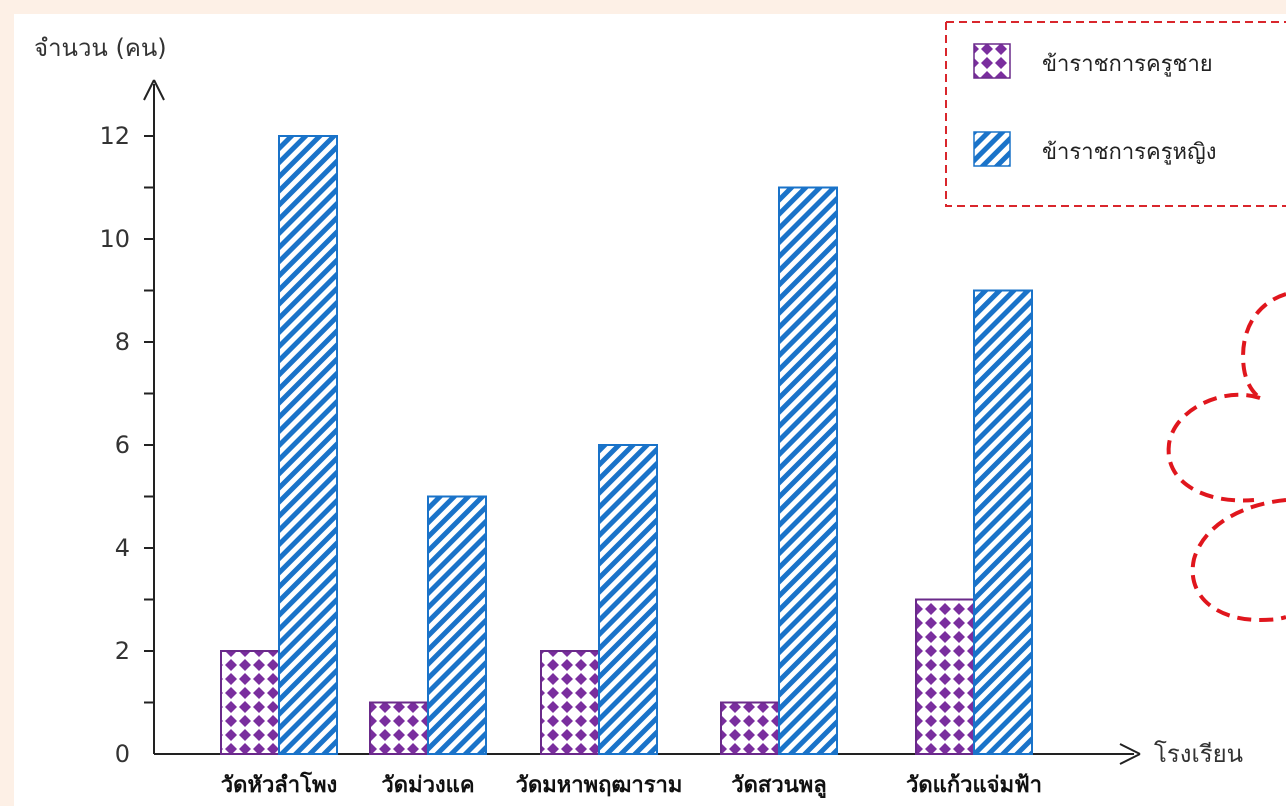 This screenshot has width=1286, height=806. What do you see at coordinates (427, 785) in the screenshot?
I see `category-label: วัดม่วงแค` at bounding box center [427, 785].